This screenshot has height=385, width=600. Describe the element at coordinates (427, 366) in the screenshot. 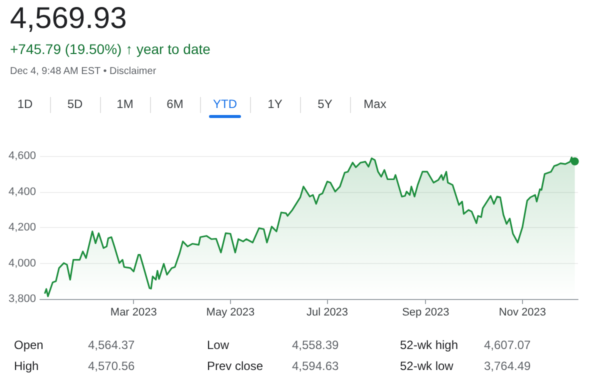

I see `text: 52-wk low` at that location.